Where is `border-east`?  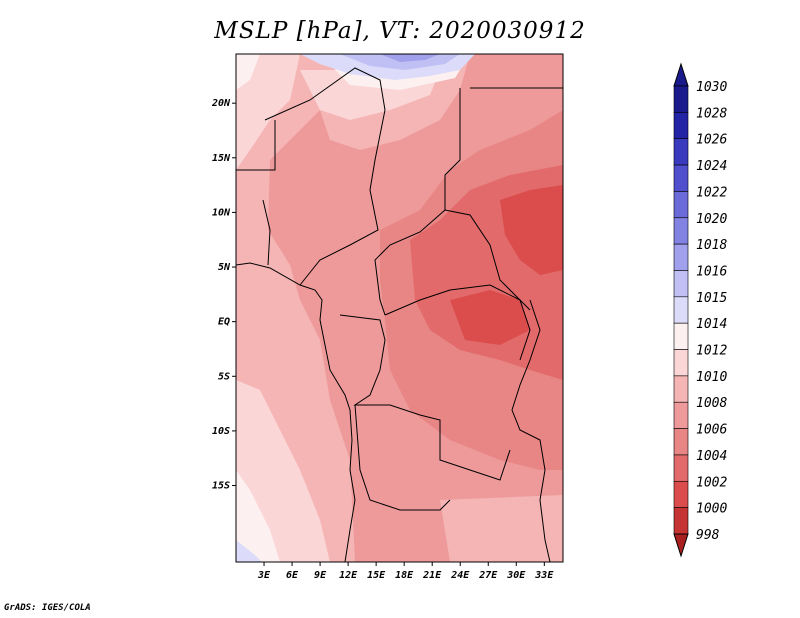
border-east is located at coordinates (531, 430).